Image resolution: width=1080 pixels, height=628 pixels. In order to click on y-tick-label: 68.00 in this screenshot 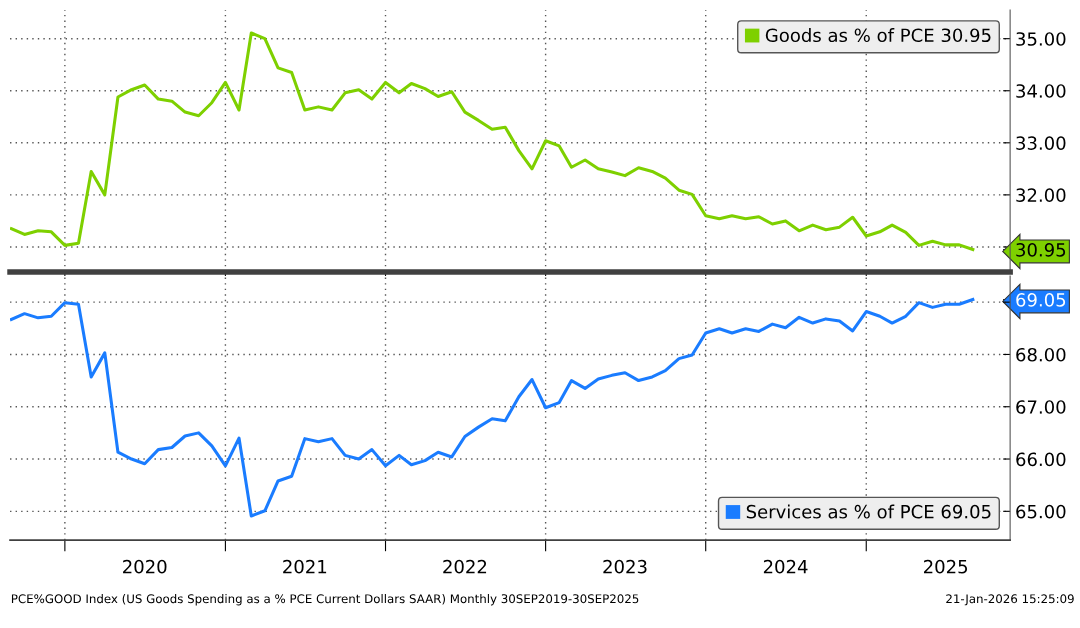, I will do `click(1041, 354)`.